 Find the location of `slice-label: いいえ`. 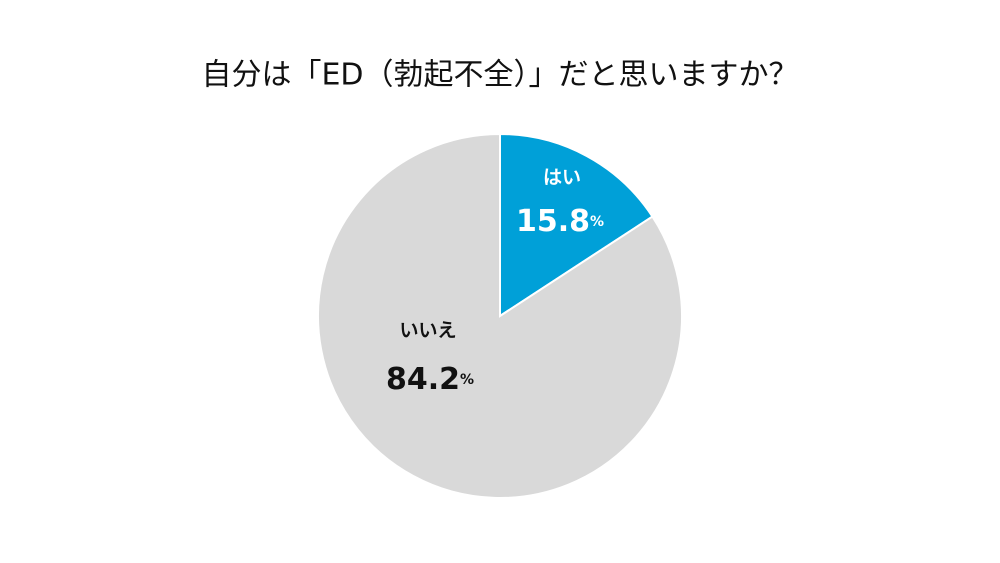

slice-label: いいえ is located at coordinates (427, 331).